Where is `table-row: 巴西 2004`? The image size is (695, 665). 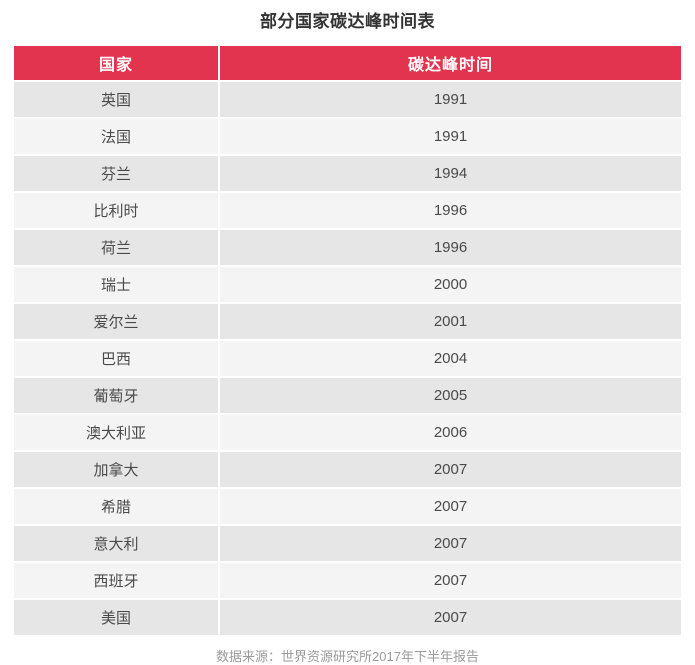
table-row: 巴西 2004 is located at coordinates (347, 359).